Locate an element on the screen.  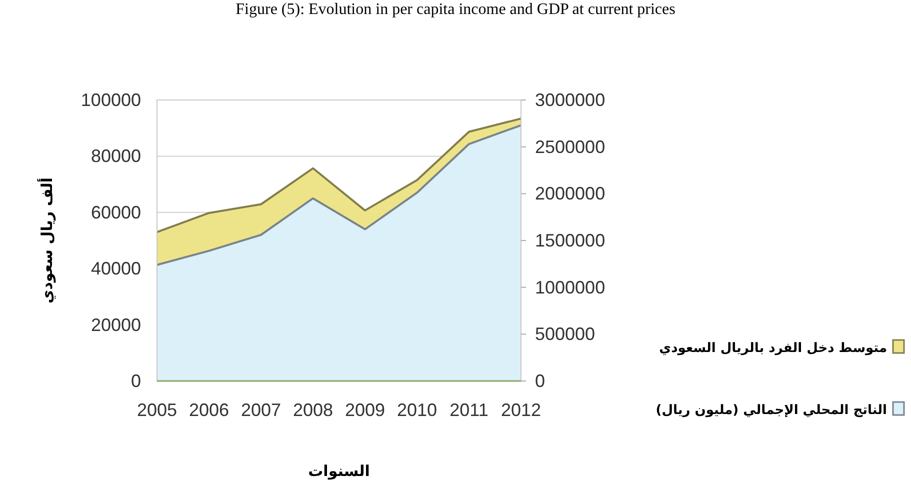
x-tick-label: 2008 is located at coordinates (313, 410).